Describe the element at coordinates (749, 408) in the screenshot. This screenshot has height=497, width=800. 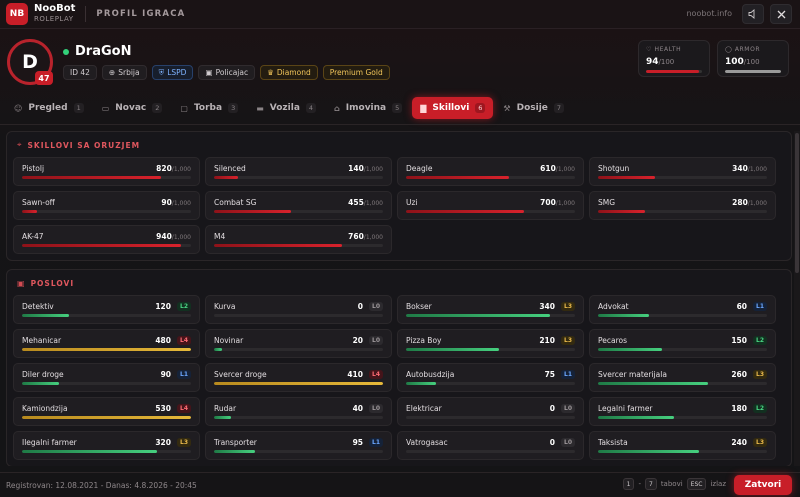
I see `job-stats: 180 L2` at that location.